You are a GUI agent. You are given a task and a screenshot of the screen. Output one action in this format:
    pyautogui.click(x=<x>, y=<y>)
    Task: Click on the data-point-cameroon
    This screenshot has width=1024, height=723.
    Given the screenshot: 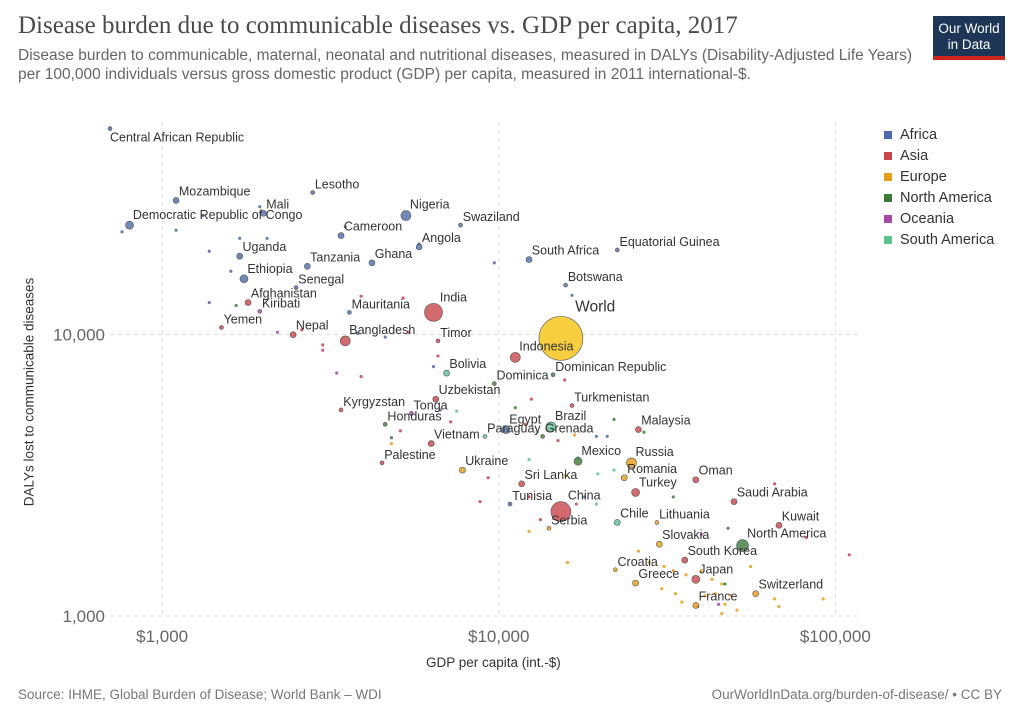 What is the action you would take?
    pyautogui.click(x=341, y=235)
    